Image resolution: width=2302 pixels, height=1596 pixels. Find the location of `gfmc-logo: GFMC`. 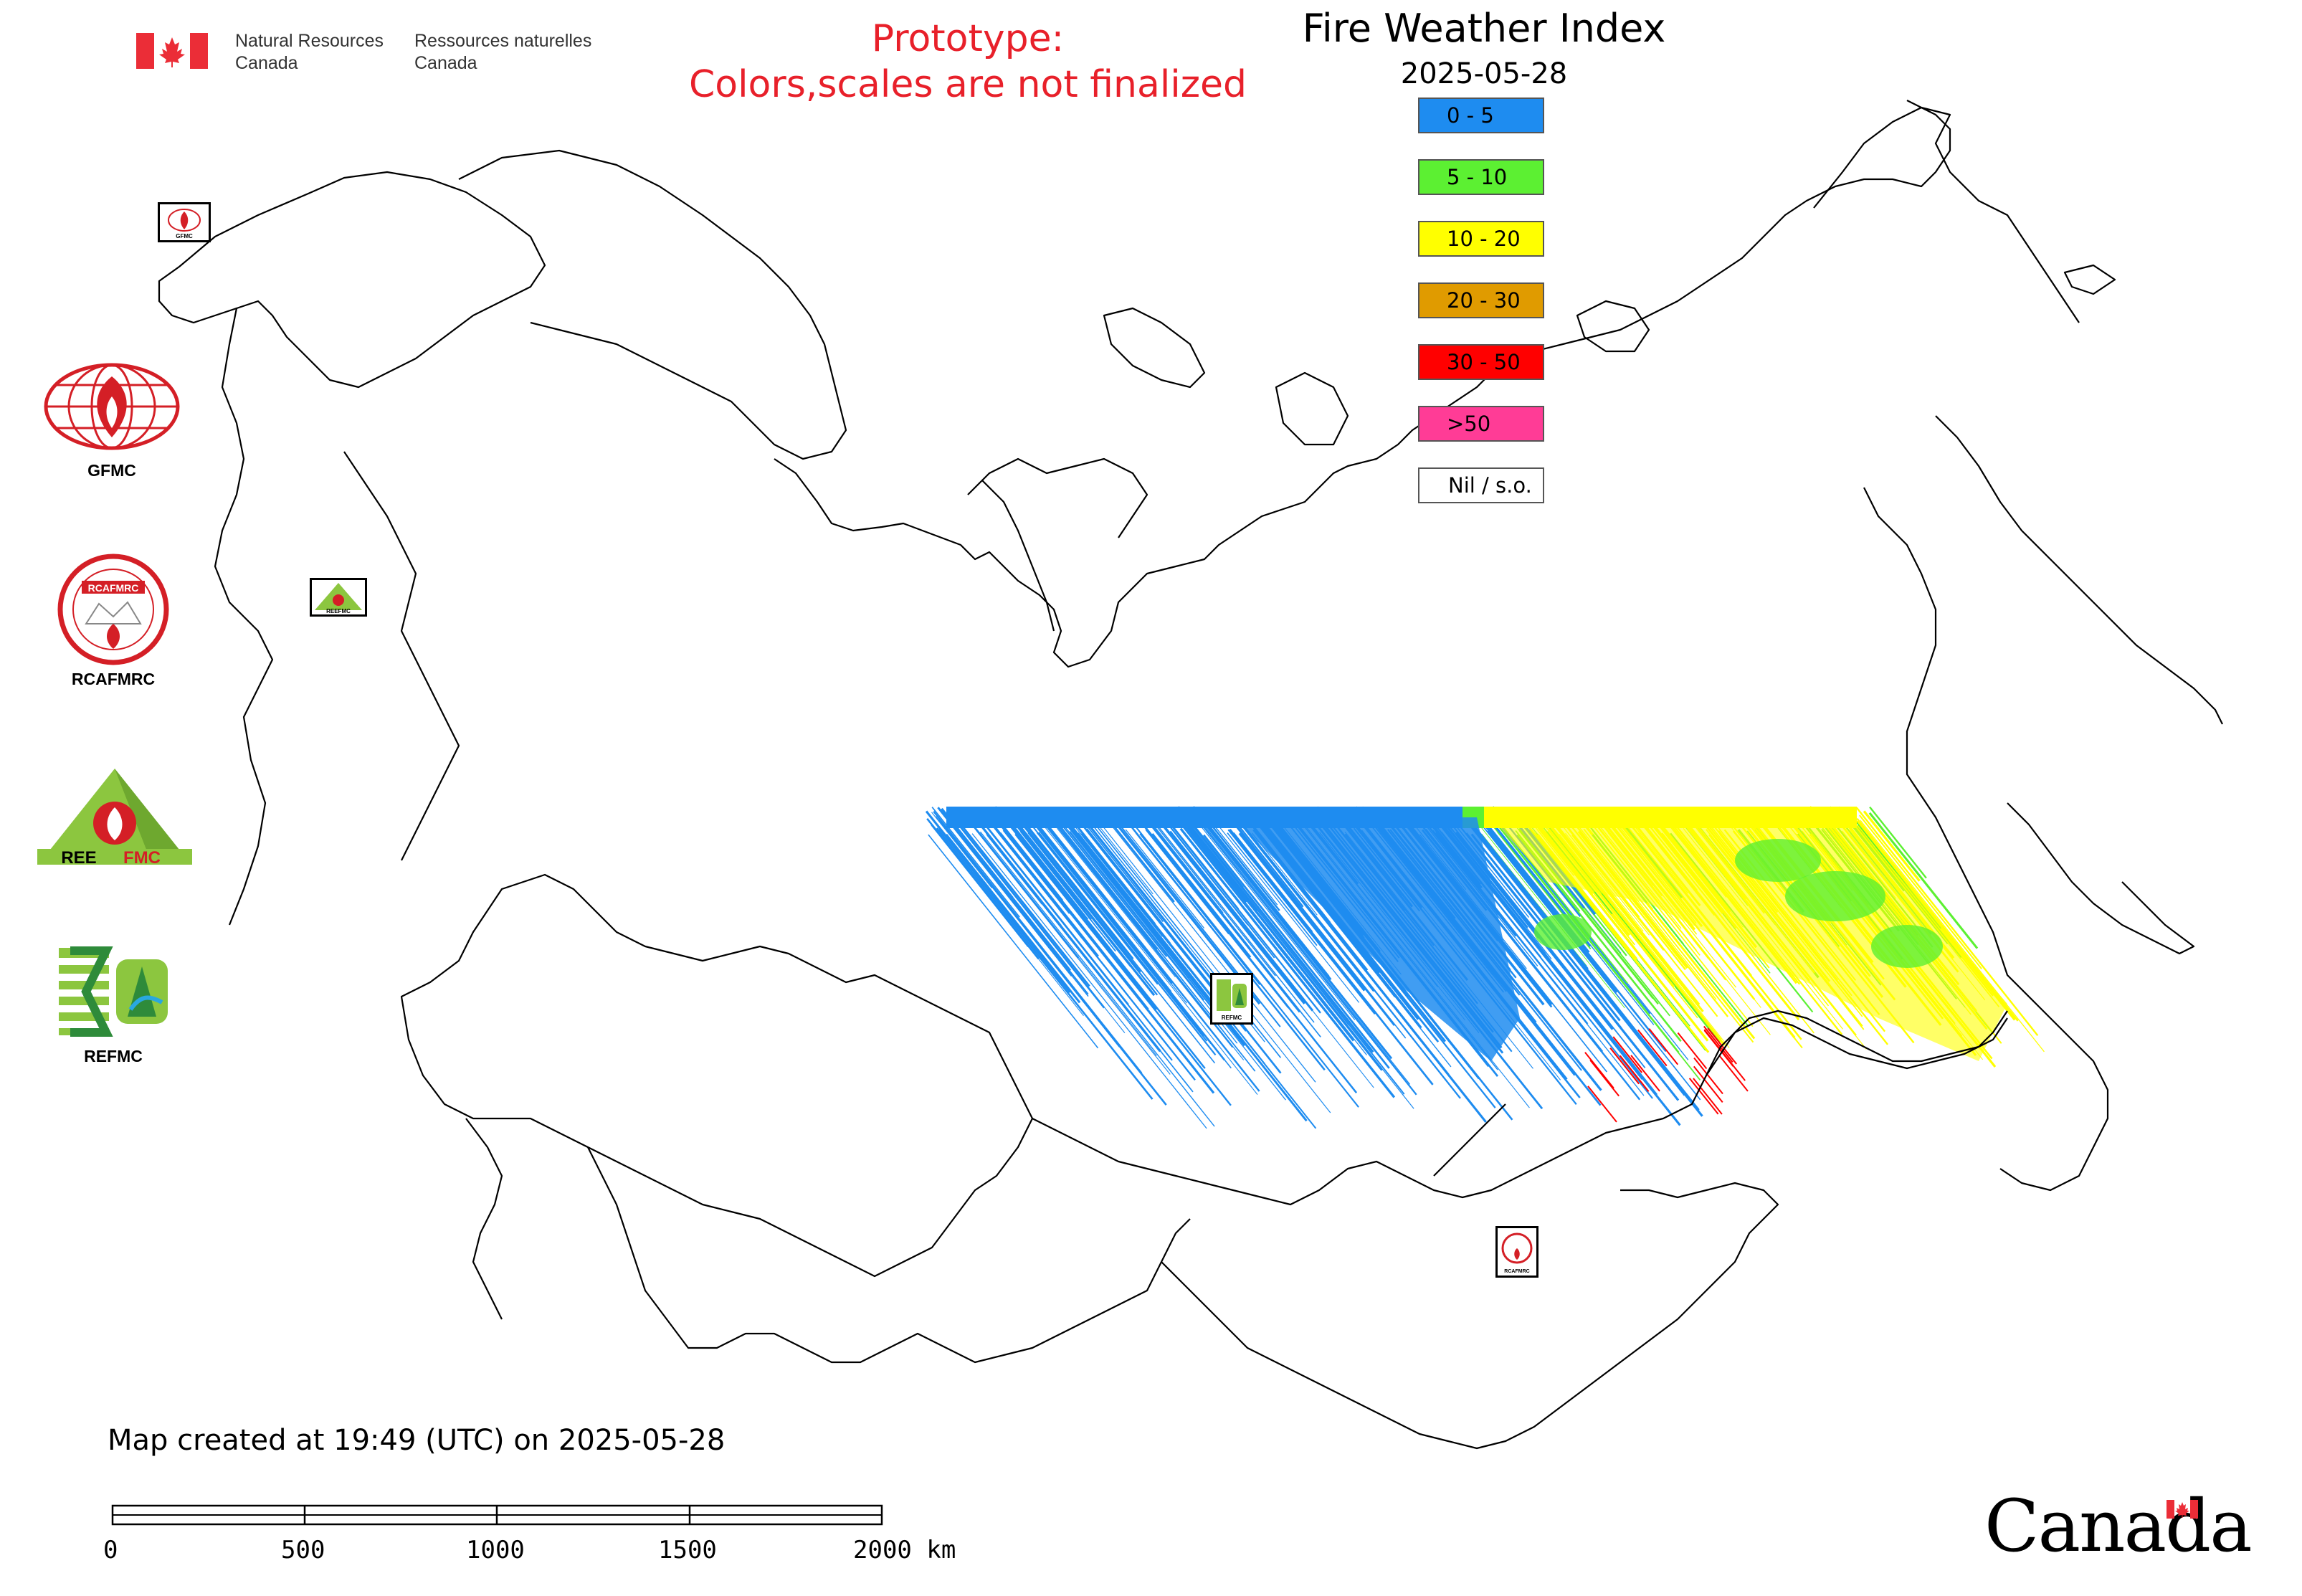

gfmc-logo: GFMC is located at coordinates (112, 421).